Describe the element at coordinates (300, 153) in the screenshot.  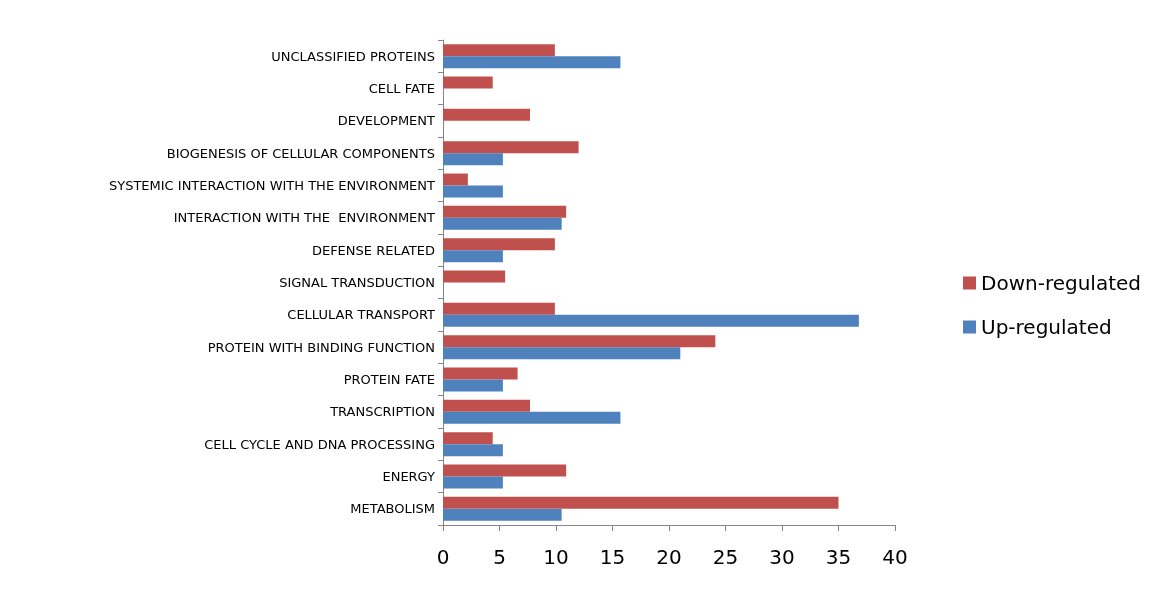
I see `y-tick-label: BIOGENESIS OF CELLULAR COMPONENTS` at that location.